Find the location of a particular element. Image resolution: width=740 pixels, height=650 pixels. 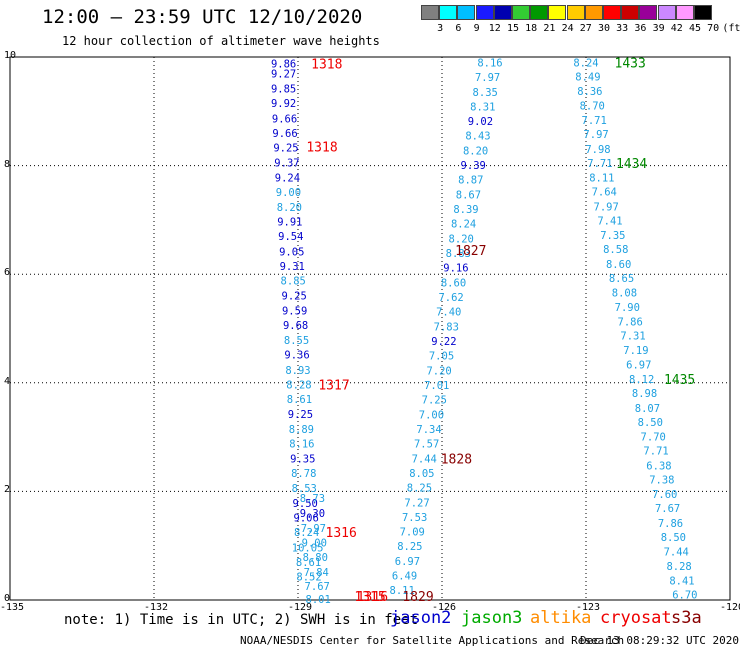

wave-height-value: 7.01 is located at coordinates (436, 386).